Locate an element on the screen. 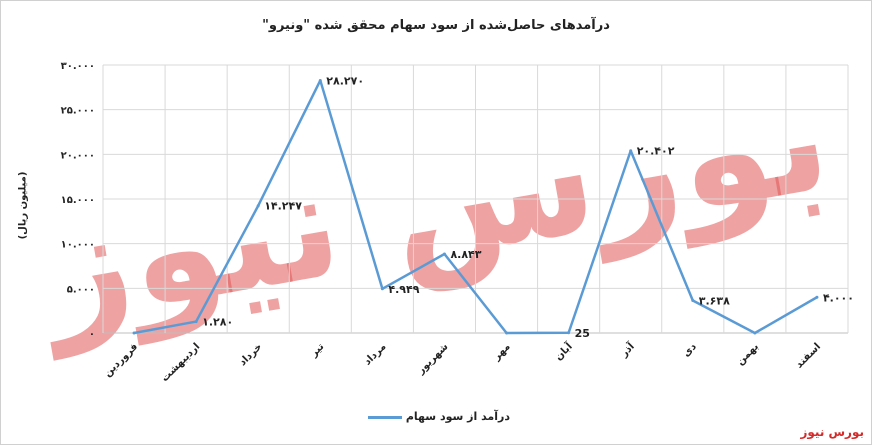 The height and width of the screenshot is (445, 872). y-tick-label: ۳۰.۰۰۰ is located at coordinates (78, 66).